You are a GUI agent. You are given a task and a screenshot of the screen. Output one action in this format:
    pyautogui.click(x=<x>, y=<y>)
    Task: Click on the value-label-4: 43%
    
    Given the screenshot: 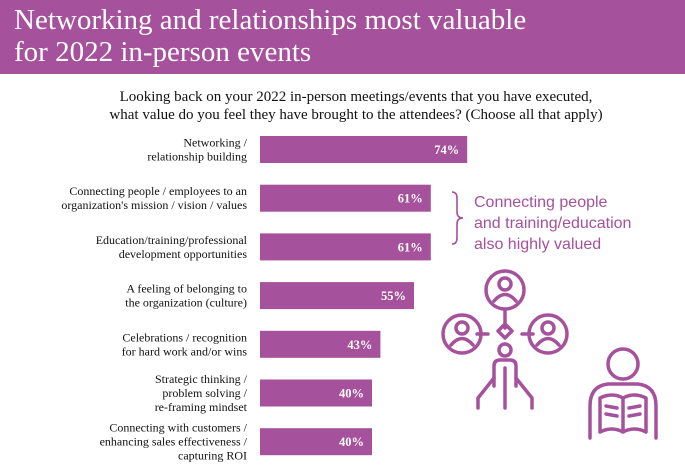 What is the action you would take?
    pyautogui.click(x=359, y=345)
    